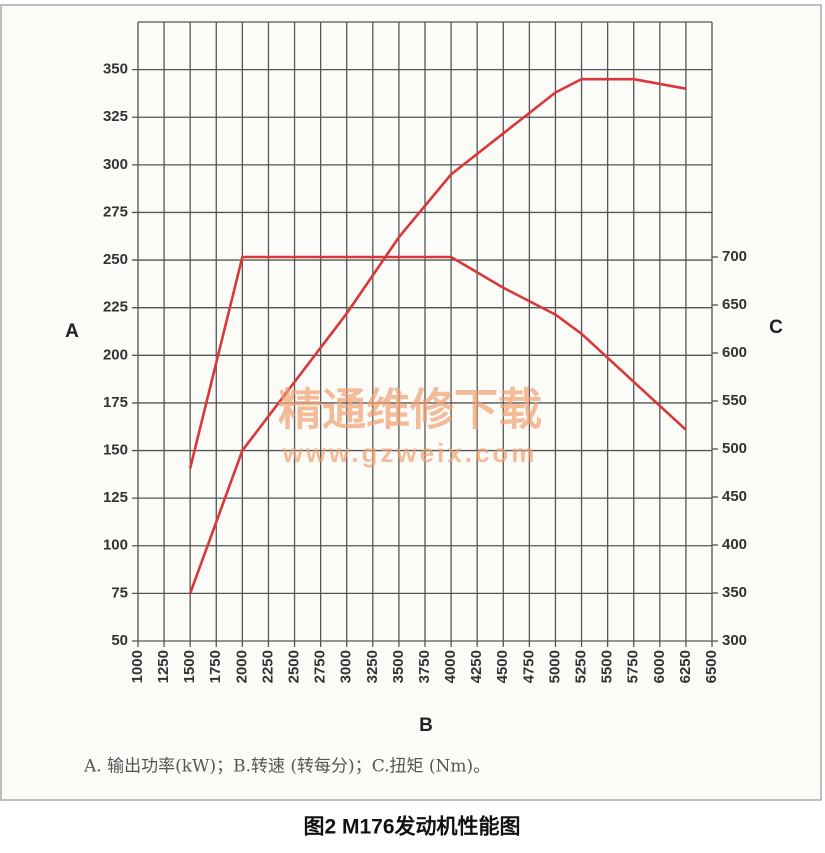 This screenshot has height=853, width=825. I want to click on y2-tick-label: 450, so click(734, 496).